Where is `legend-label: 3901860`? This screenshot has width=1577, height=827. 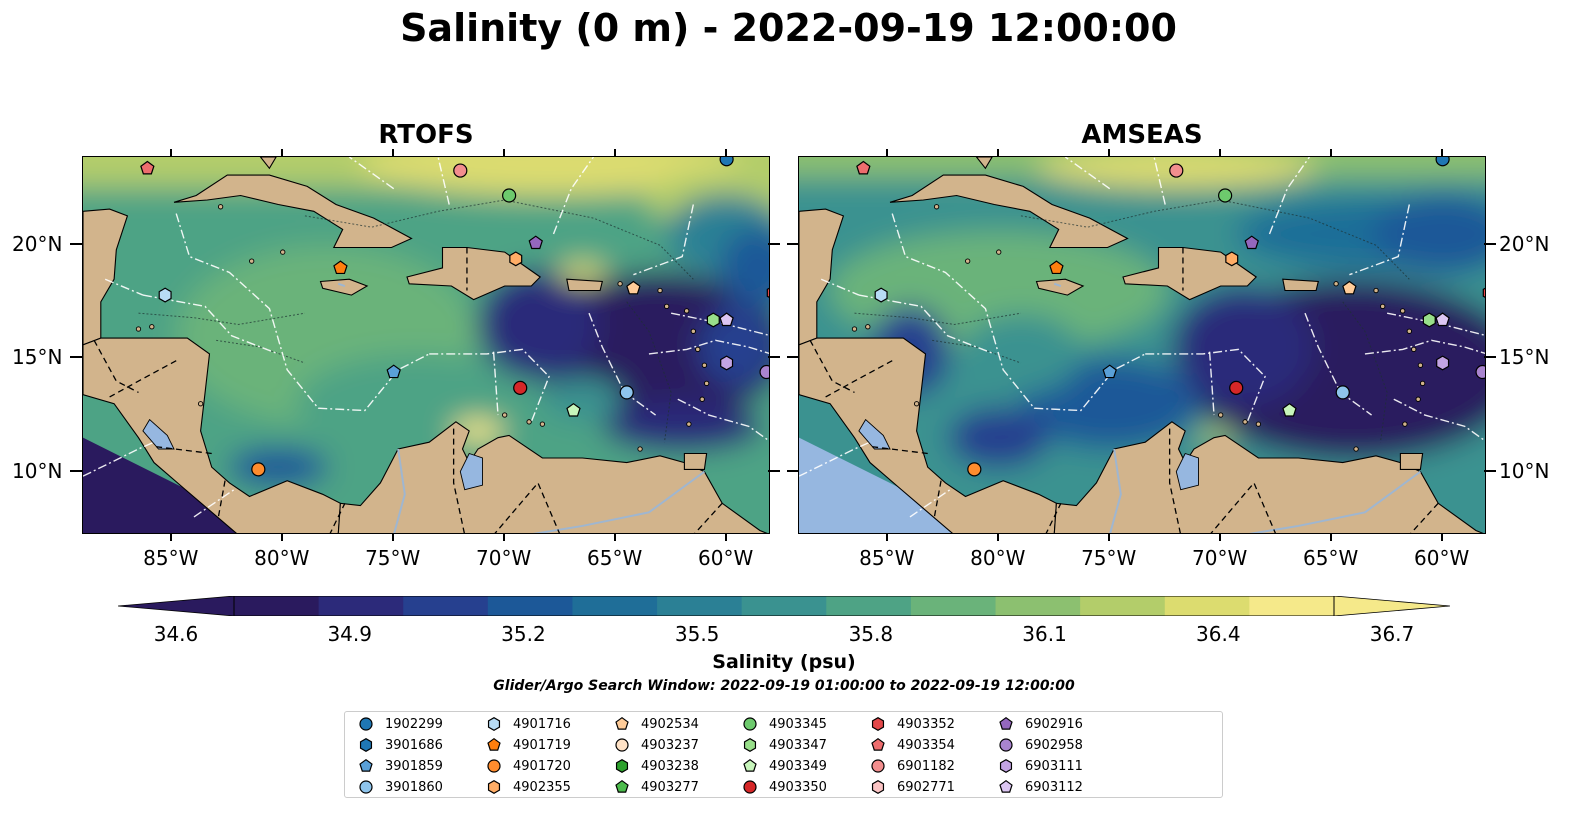 legend-label: 3901860 is located at coordinates (414, 787).